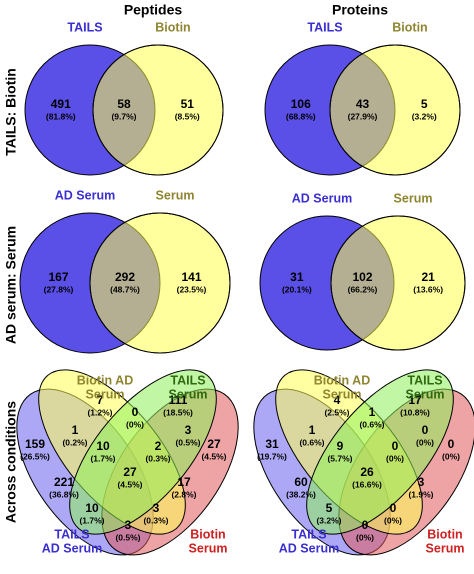 This screenshot has width=474, height=574. What do you see at coordinates (362, 277) in the screenshot?
I see `region-count: 102` at bounding box center [362, 277].